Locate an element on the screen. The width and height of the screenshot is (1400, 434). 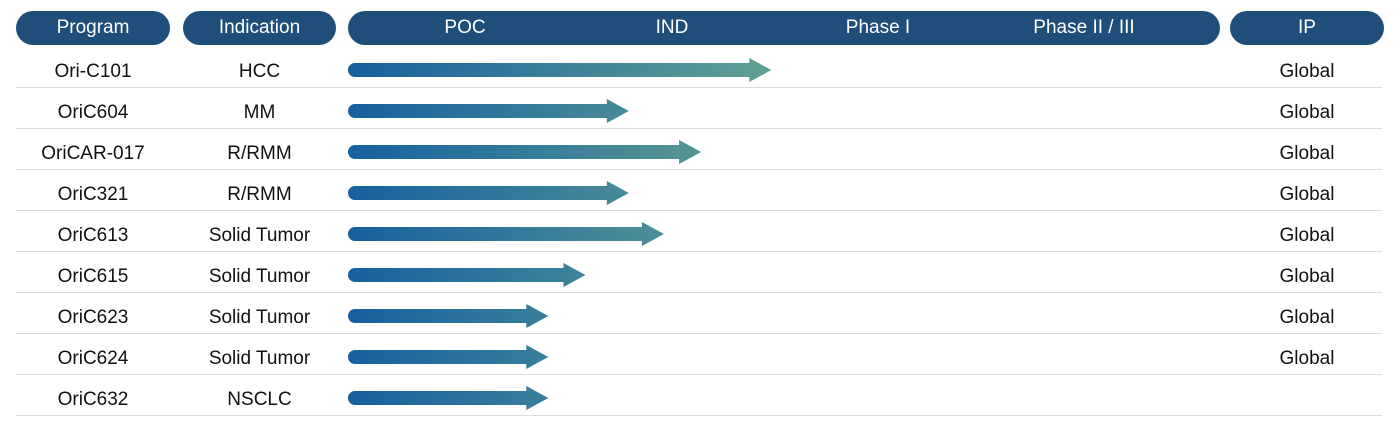
program-header: Program is located at coordinates (93, 28).